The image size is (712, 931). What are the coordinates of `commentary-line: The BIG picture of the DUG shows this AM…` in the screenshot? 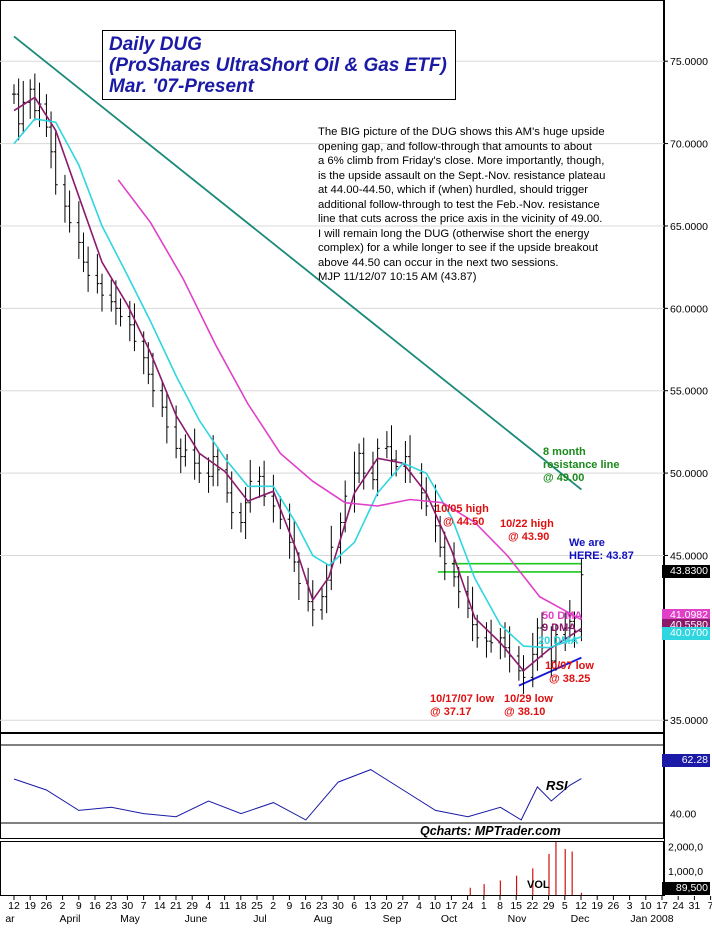 It's located at (461, 132).